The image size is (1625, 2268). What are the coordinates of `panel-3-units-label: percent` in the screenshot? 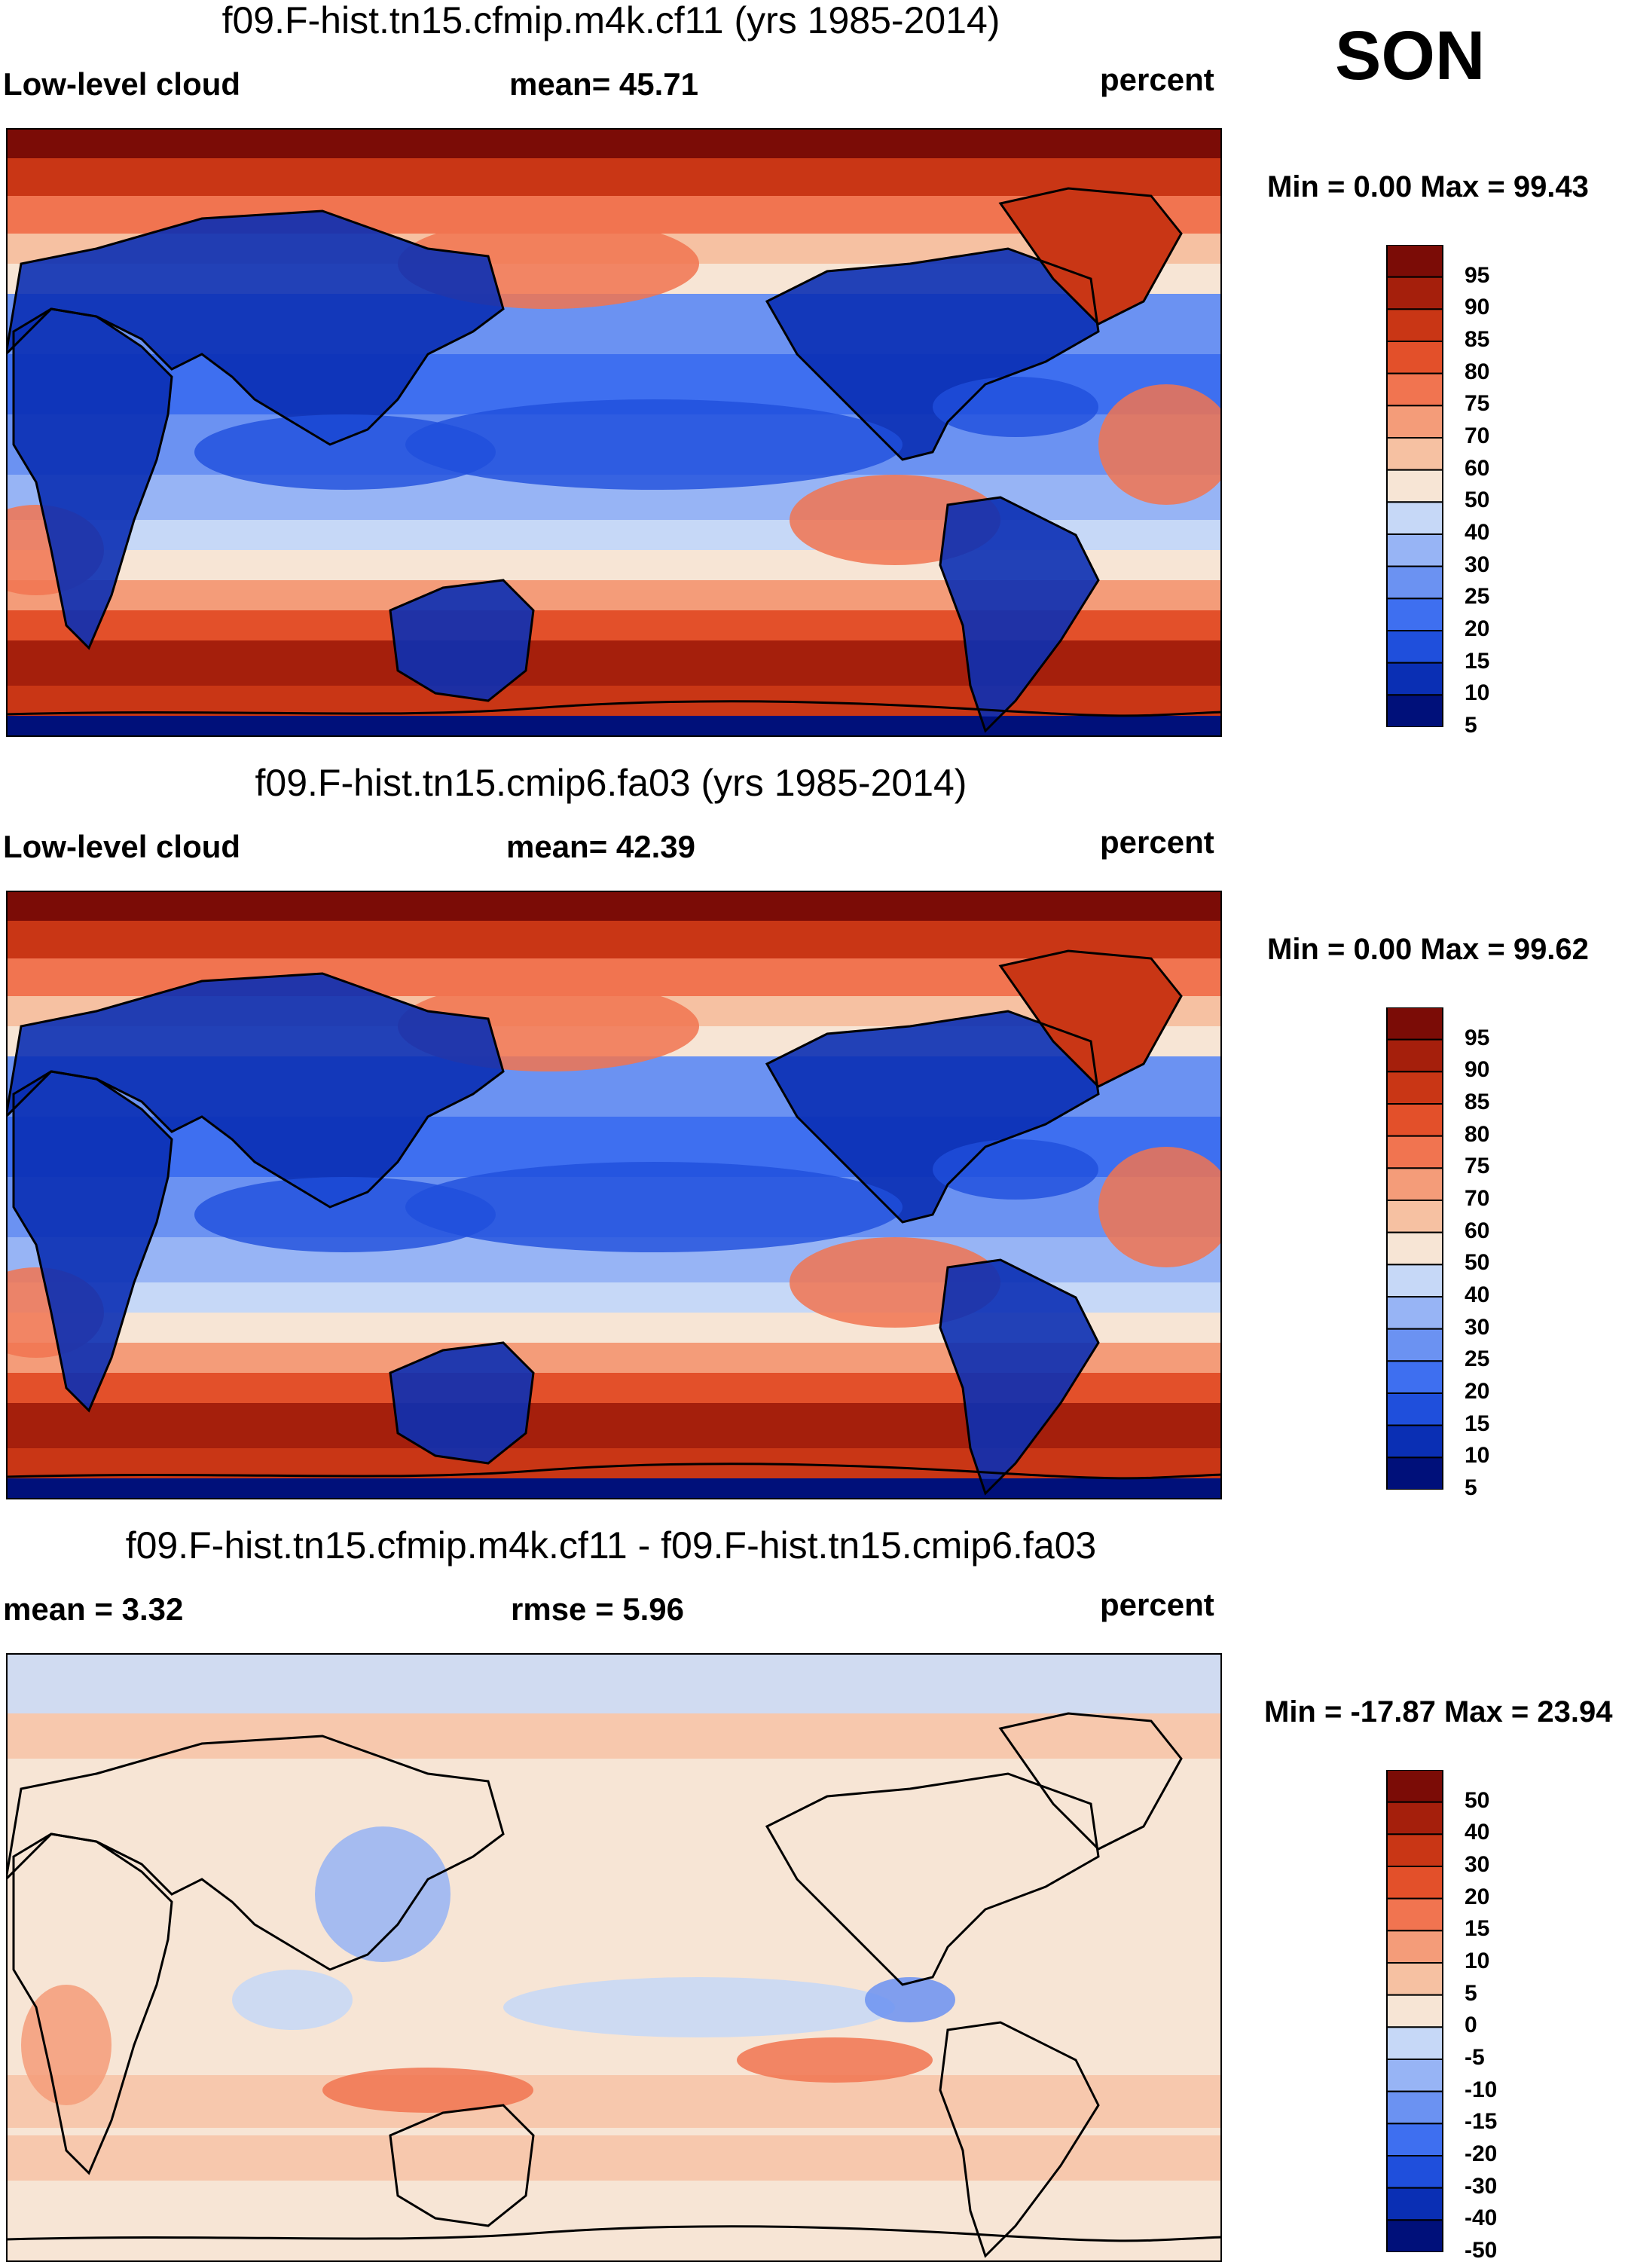 It's located at (1157, 1604).